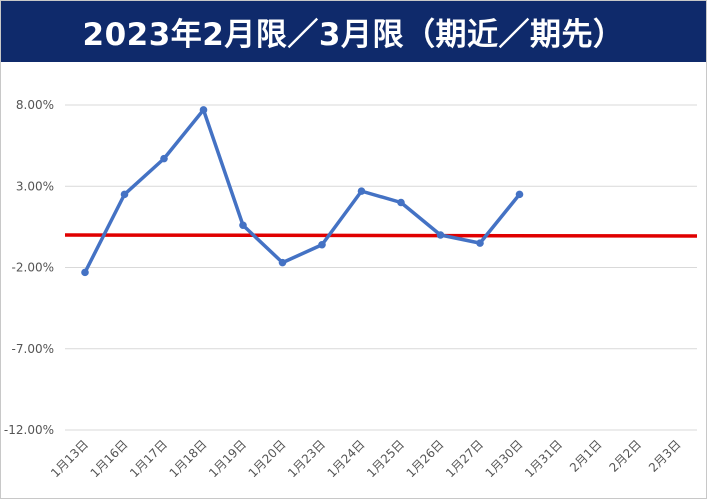  Describe the element at coordinates (29, 430) in the screenshot. I see `y-tick-label: -12.00%` at that location.